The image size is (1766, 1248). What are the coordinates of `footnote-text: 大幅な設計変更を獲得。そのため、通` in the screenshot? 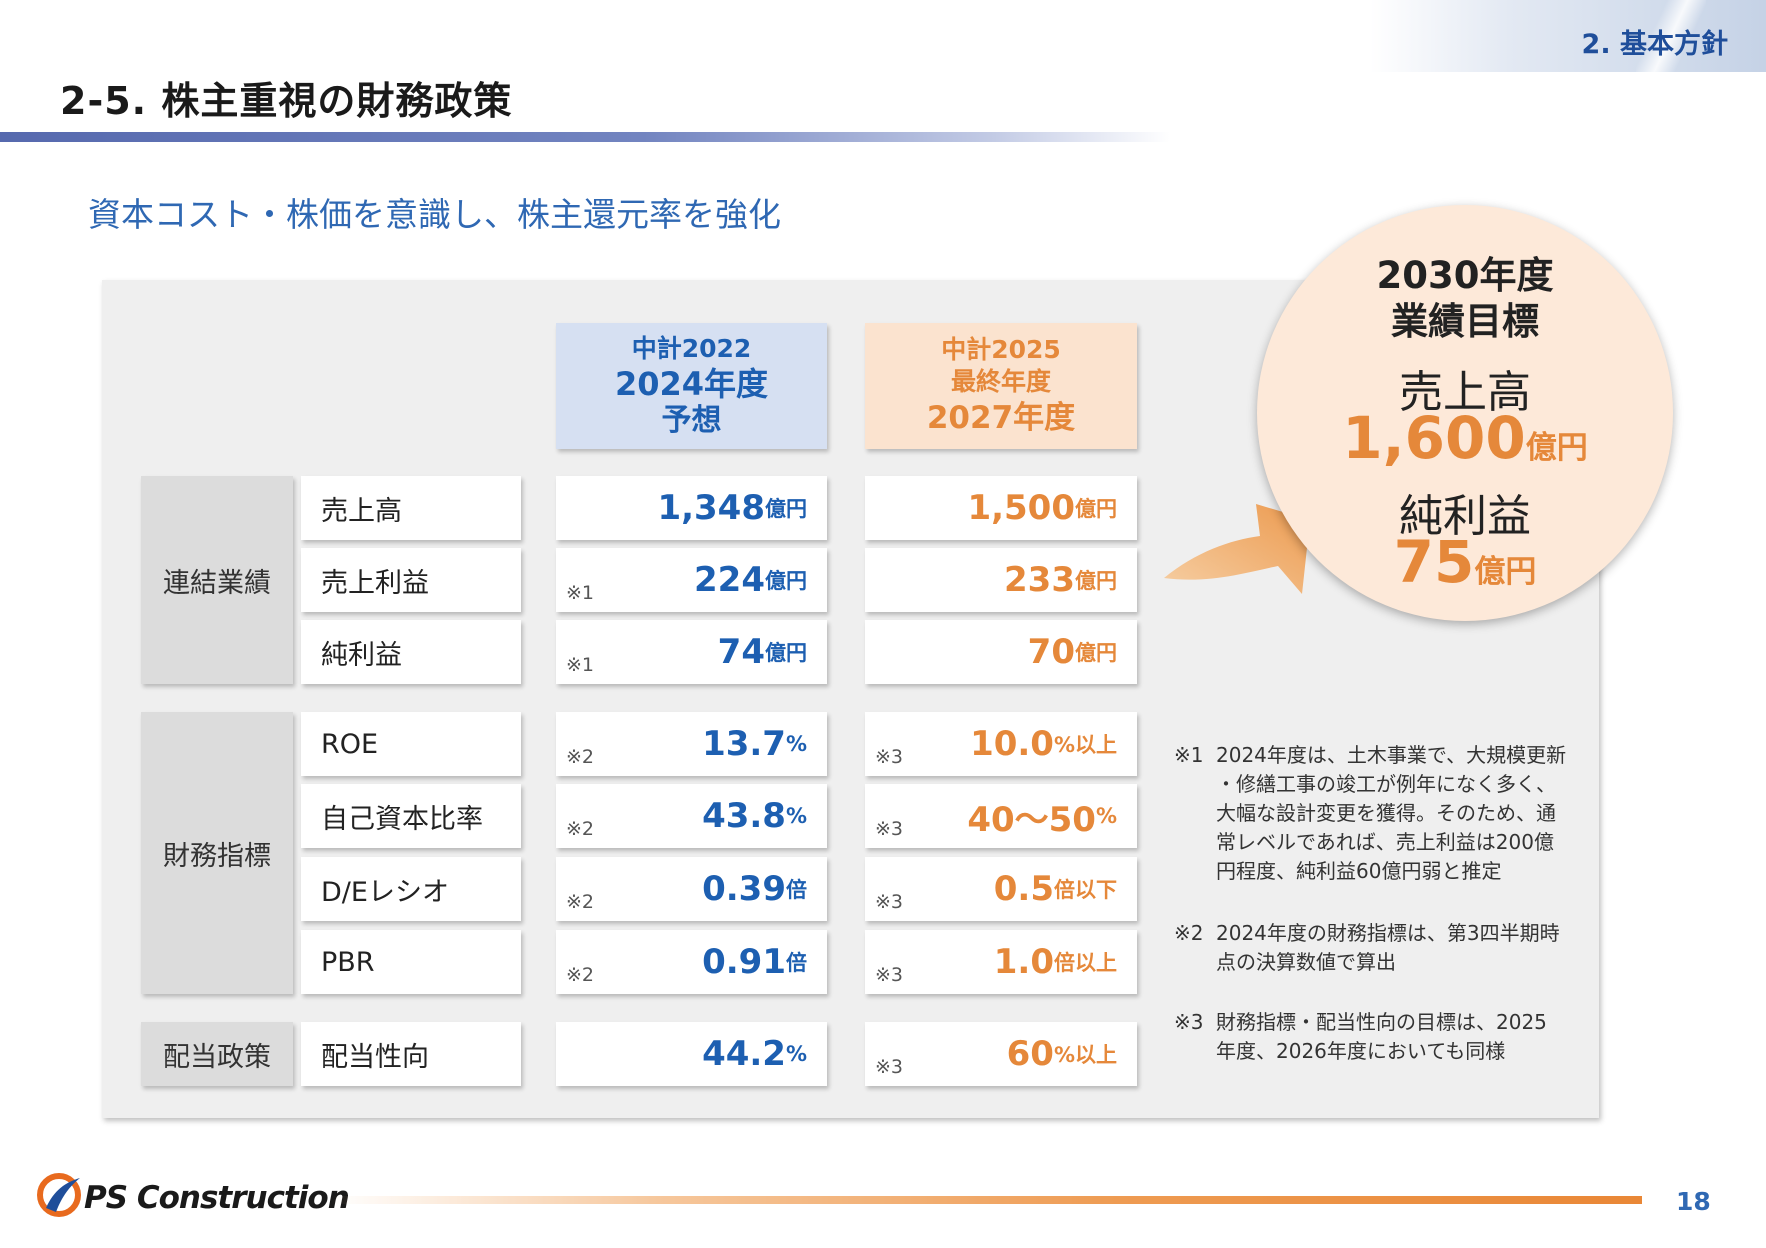 It's located at (1386, 813).